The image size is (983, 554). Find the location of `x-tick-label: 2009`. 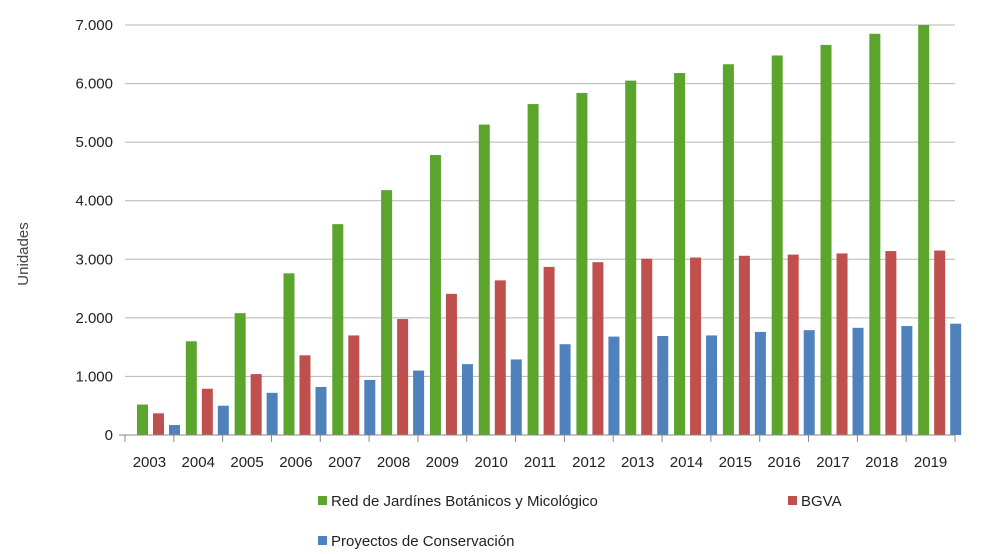

x-tick-label: 2009 is located at coordinates (442, 462).